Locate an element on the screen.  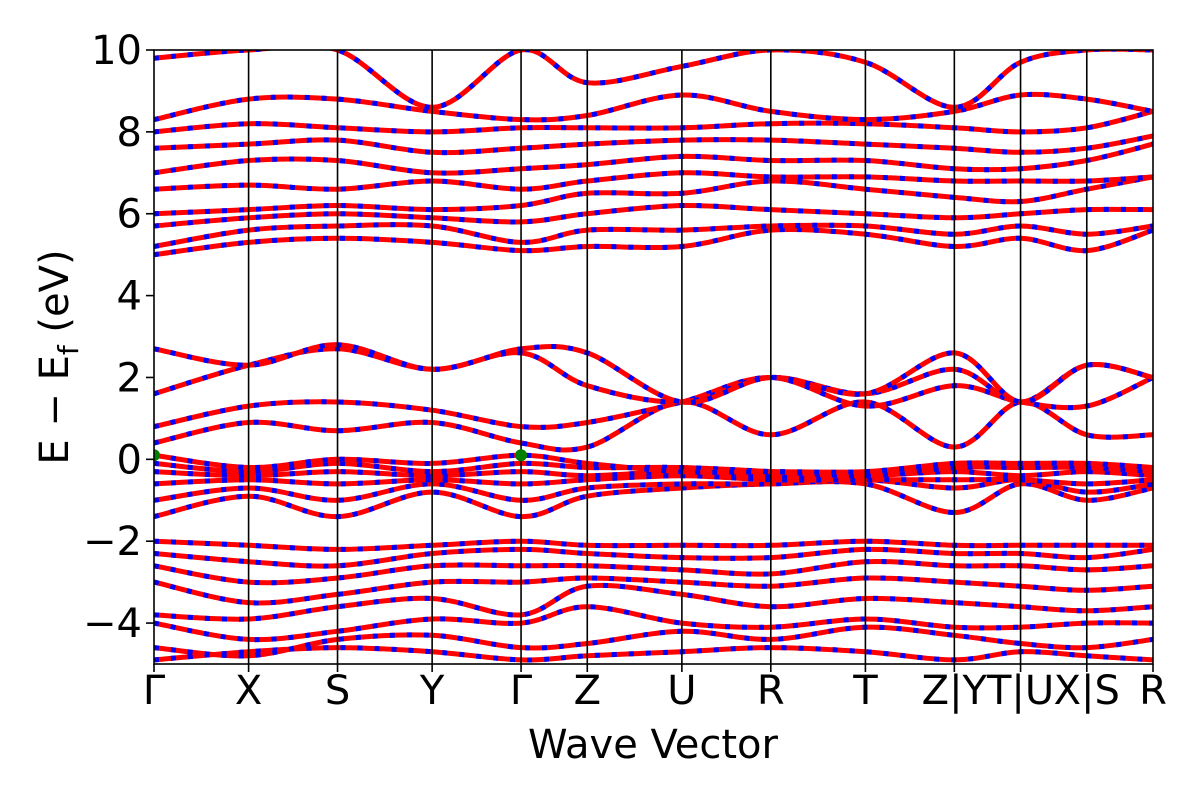
y-tick-label: 8 is located at coordinates (129, 133).